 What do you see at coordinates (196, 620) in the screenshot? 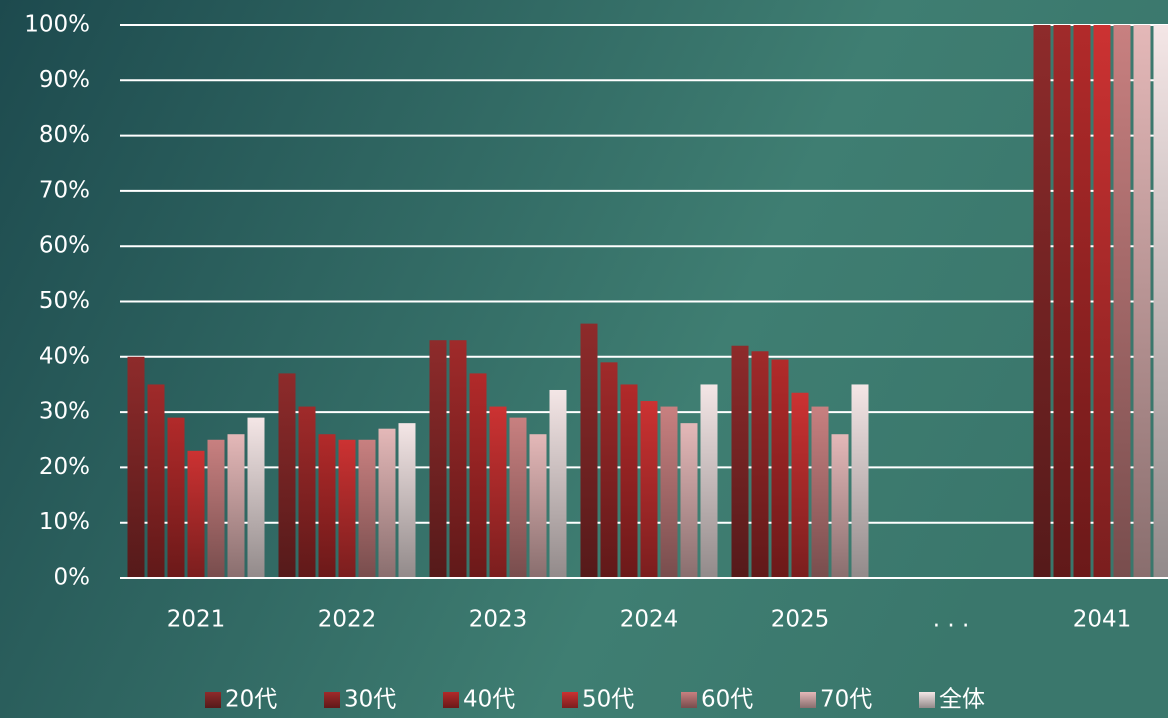
I see `x-tick-label: 2021` at bounding box center [196, 620].